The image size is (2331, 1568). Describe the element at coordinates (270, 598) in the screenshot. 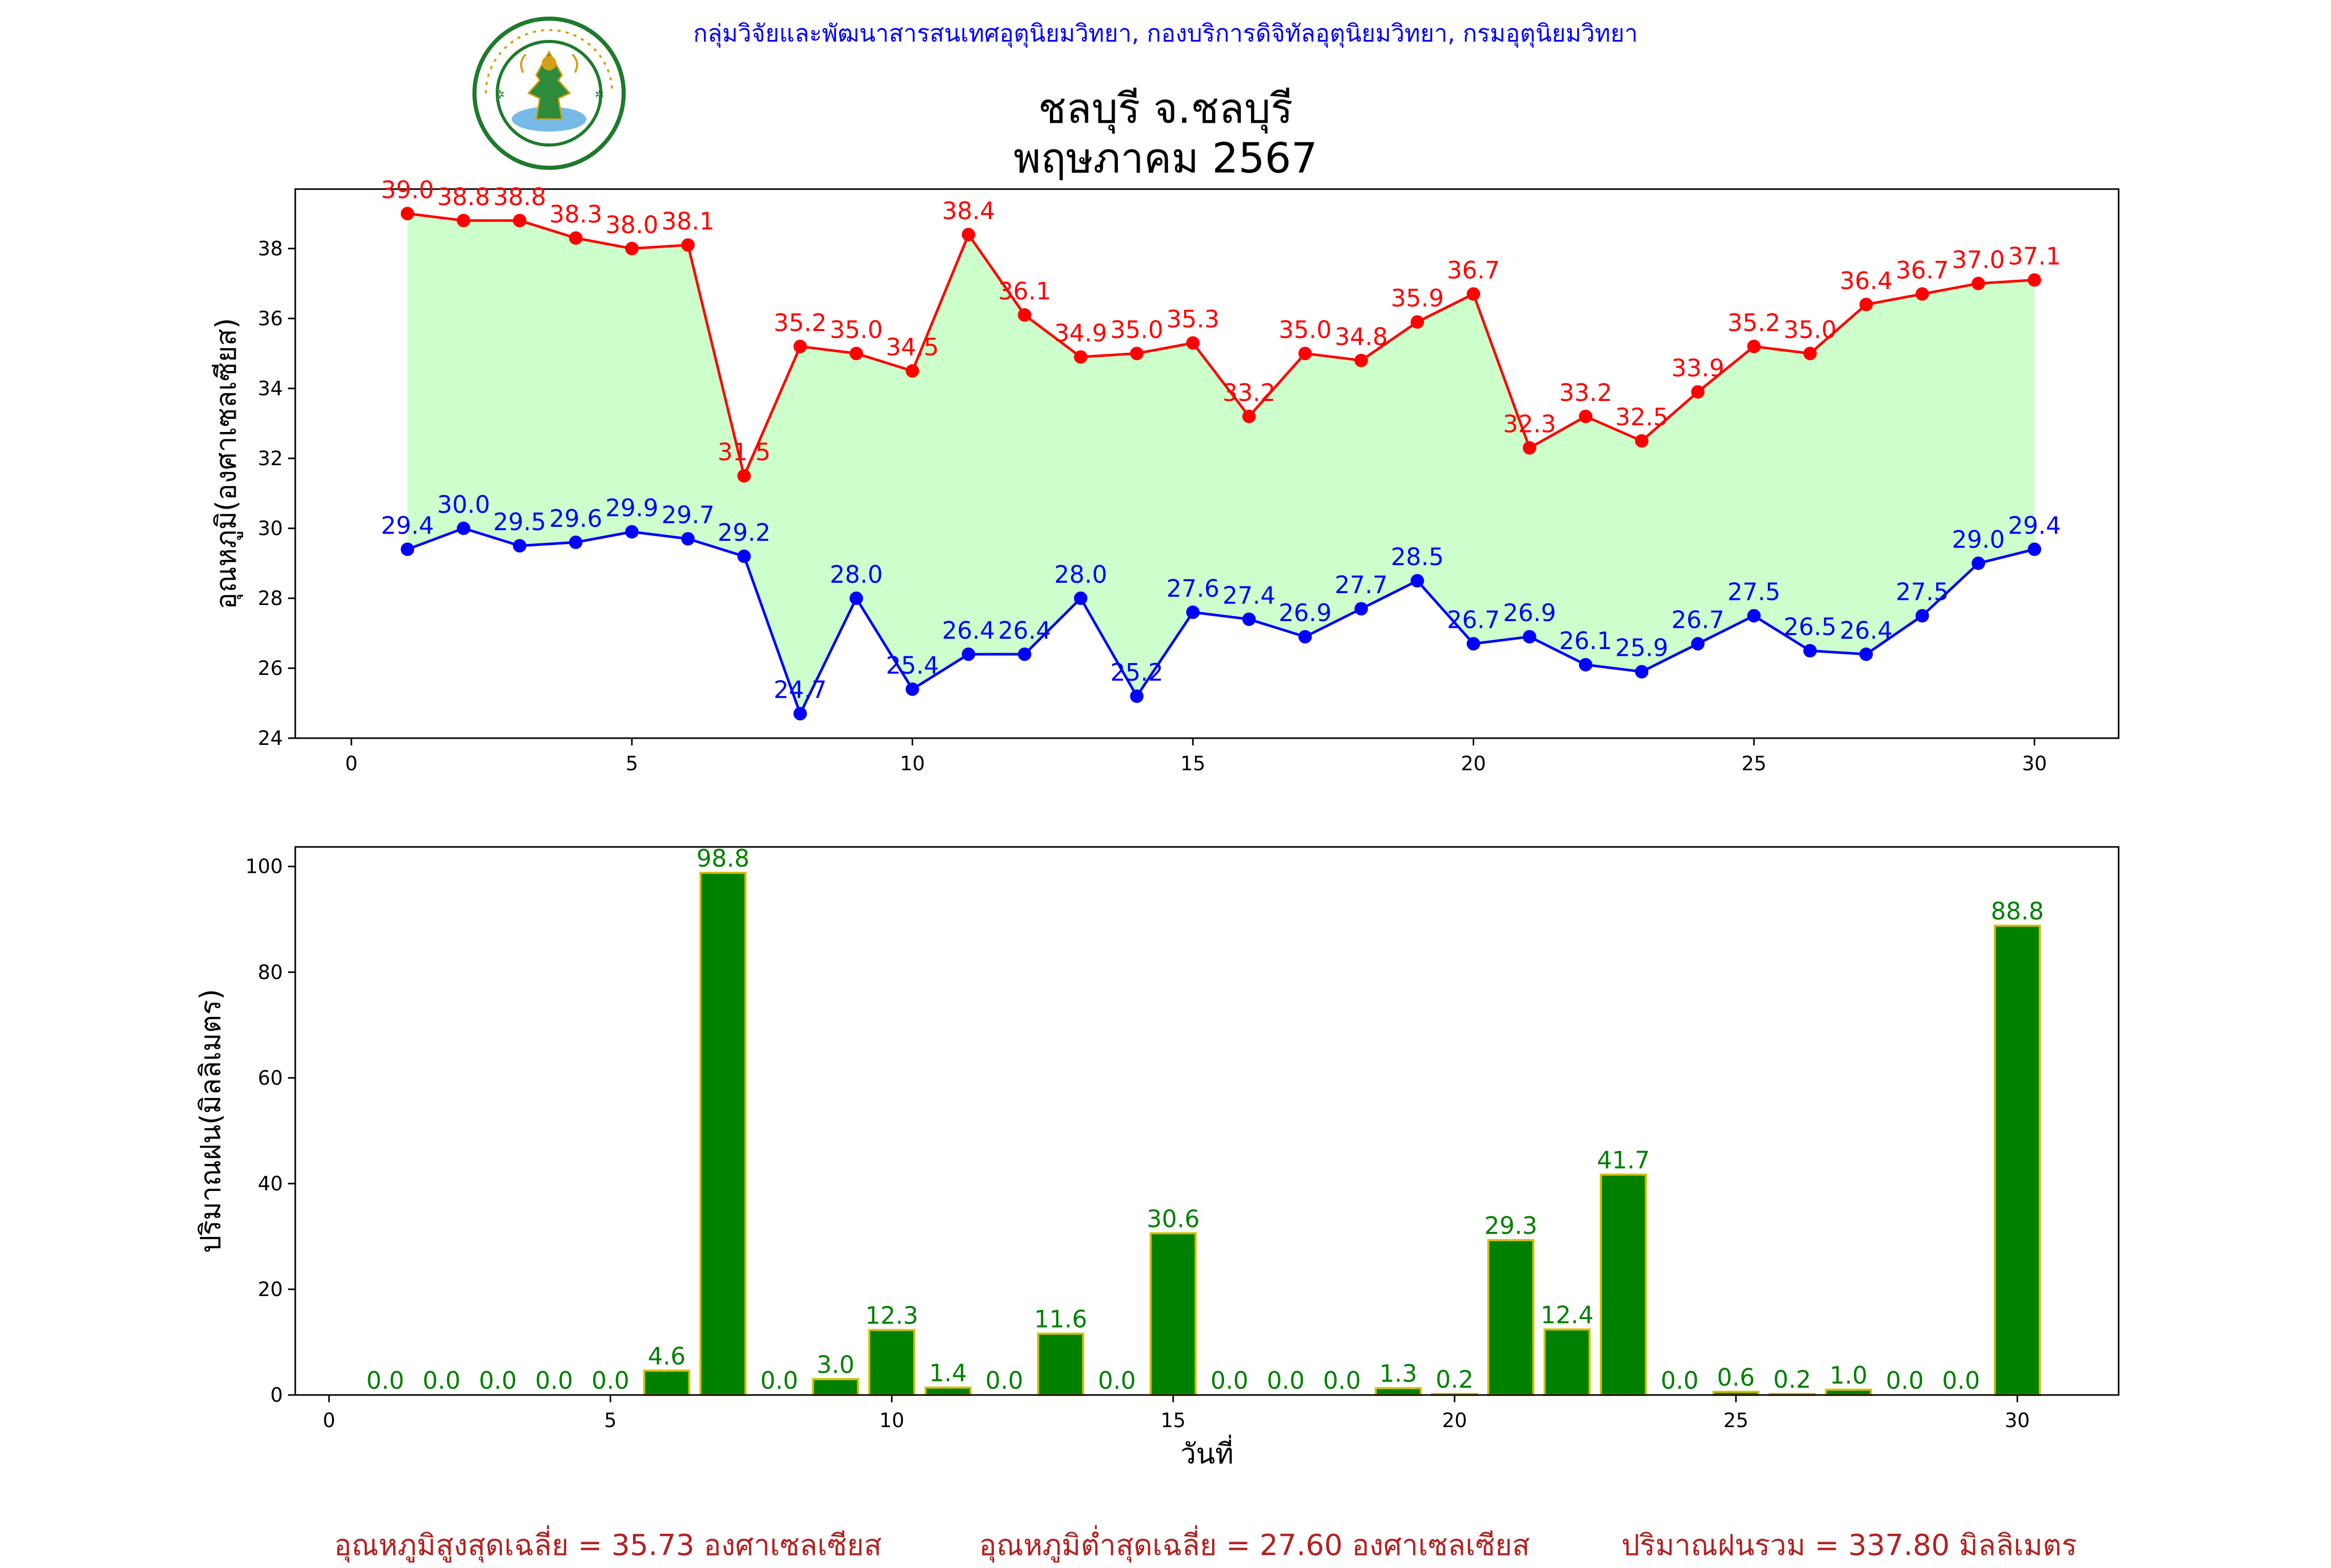

I see `temp-y-tick-label: 28` at that location.